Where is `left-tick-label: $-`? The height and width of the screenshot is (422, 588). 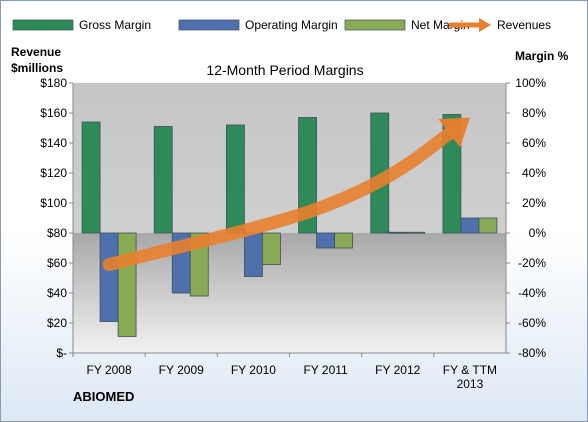 left-tick-label: $- is located at coordinates (61, 353).